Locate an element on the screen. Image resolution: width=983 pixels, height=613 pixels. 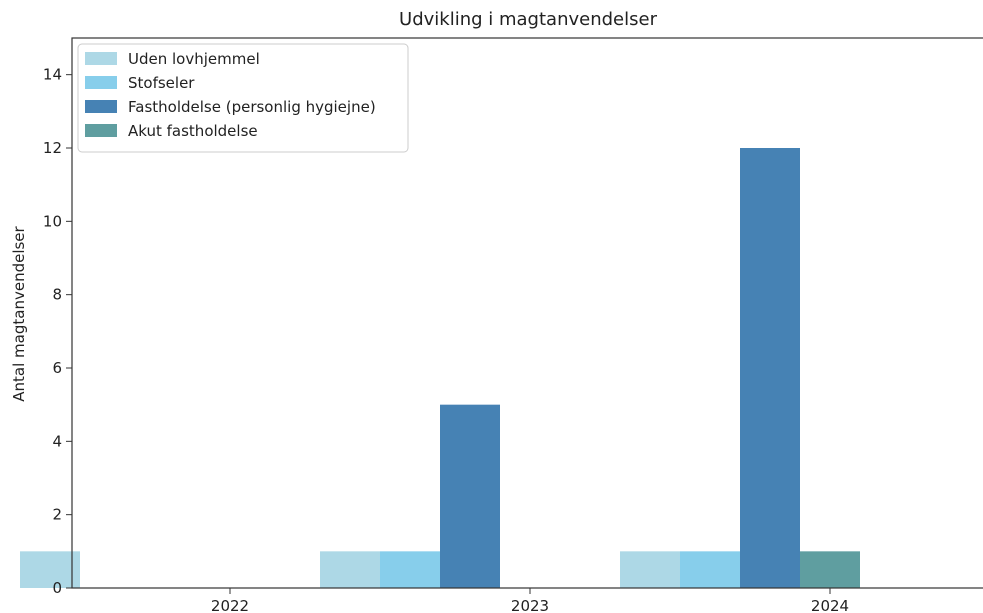
y-tick-label: 8 is located at coordinates (57, 295).